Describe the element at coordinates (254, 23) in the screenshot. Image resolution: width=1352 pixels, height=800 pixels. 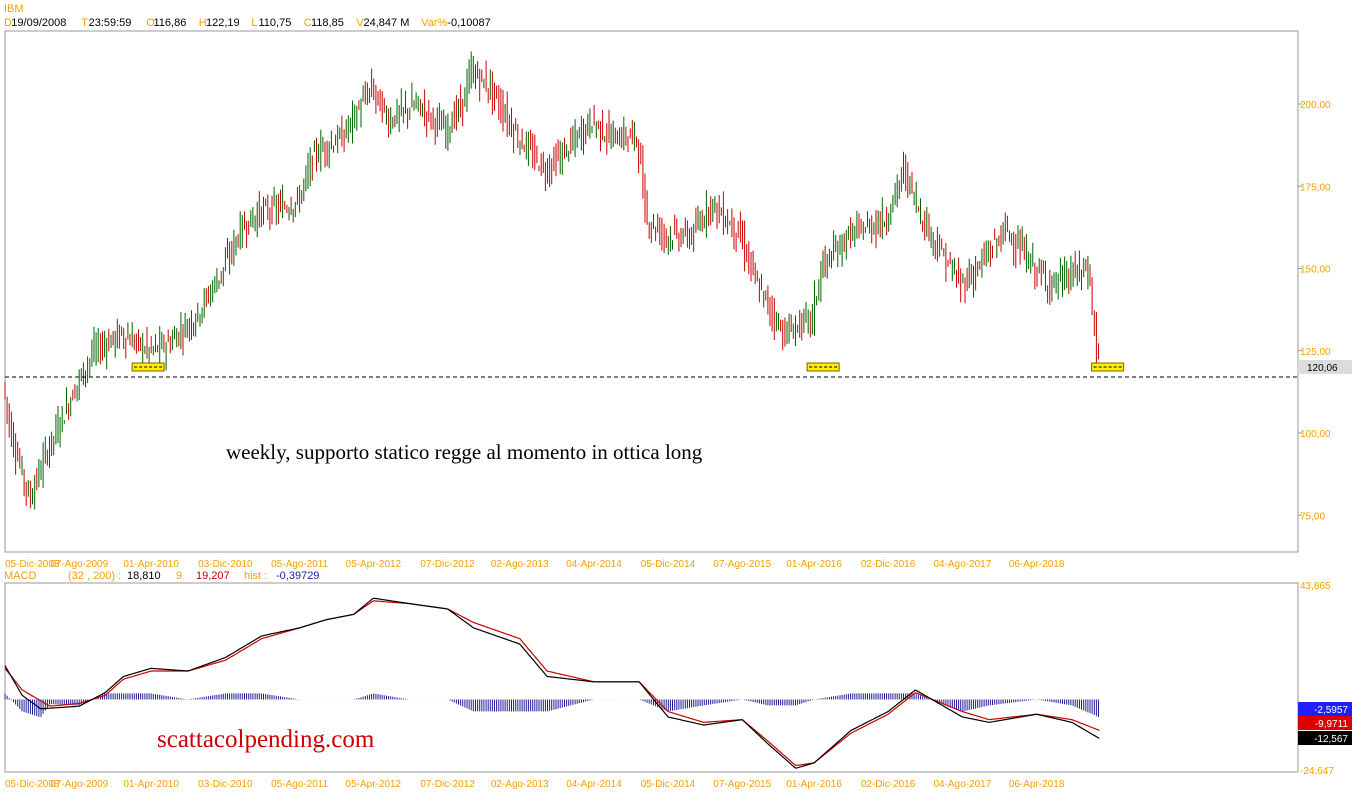
I see `header-key-4: L` at that location.